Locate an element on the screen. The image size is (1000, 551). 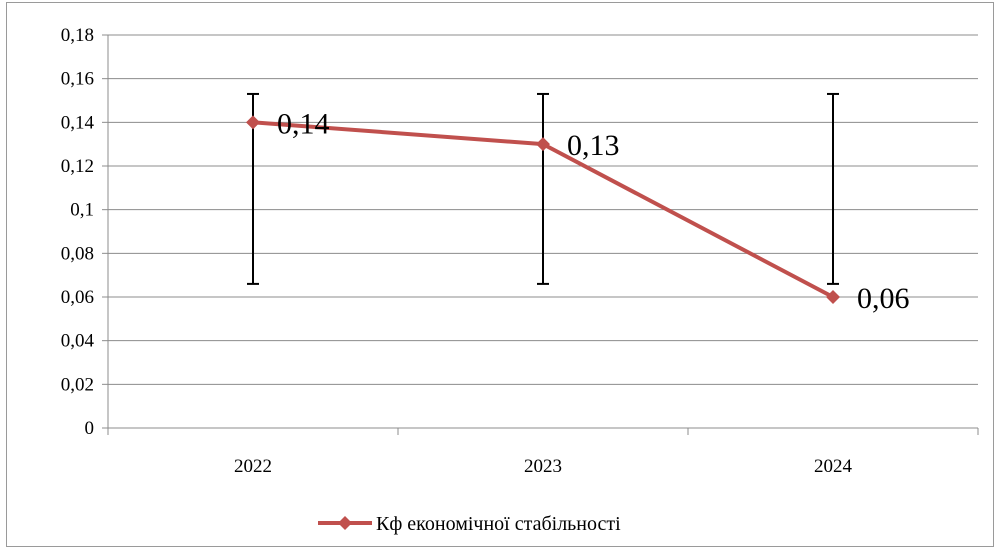
x-axis-tick-labels: 2022 2023 2024 is located at coordinates (543, 466).